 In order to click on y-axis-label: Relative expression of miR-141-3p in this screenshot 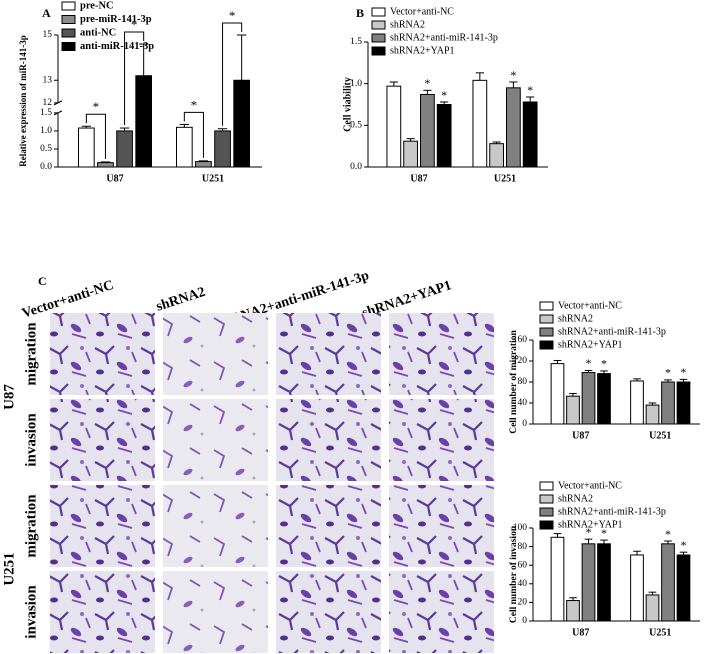, I will do `click(23, 101)`.